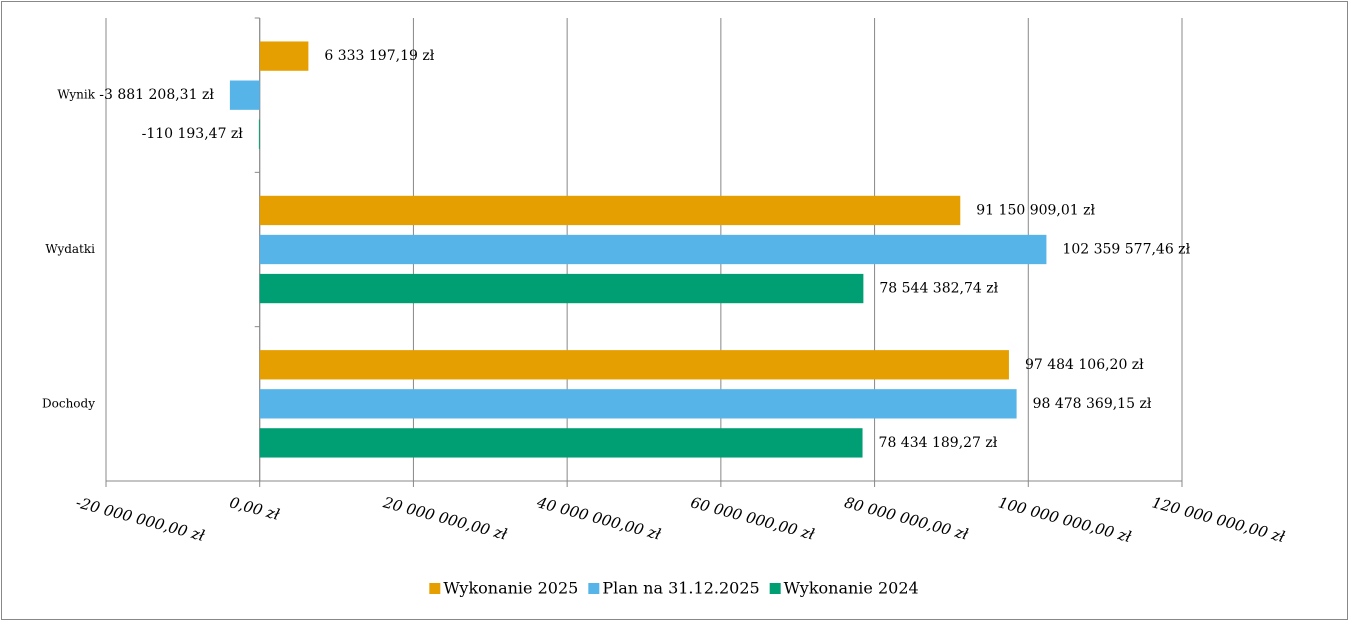 The width and height of the screenshot is (1360, 628). What do you see at coordinates (1126, 250) in the screenshot?
I see `value-label: 102 359 577,46 zł` at bounding box center [1126, 250].